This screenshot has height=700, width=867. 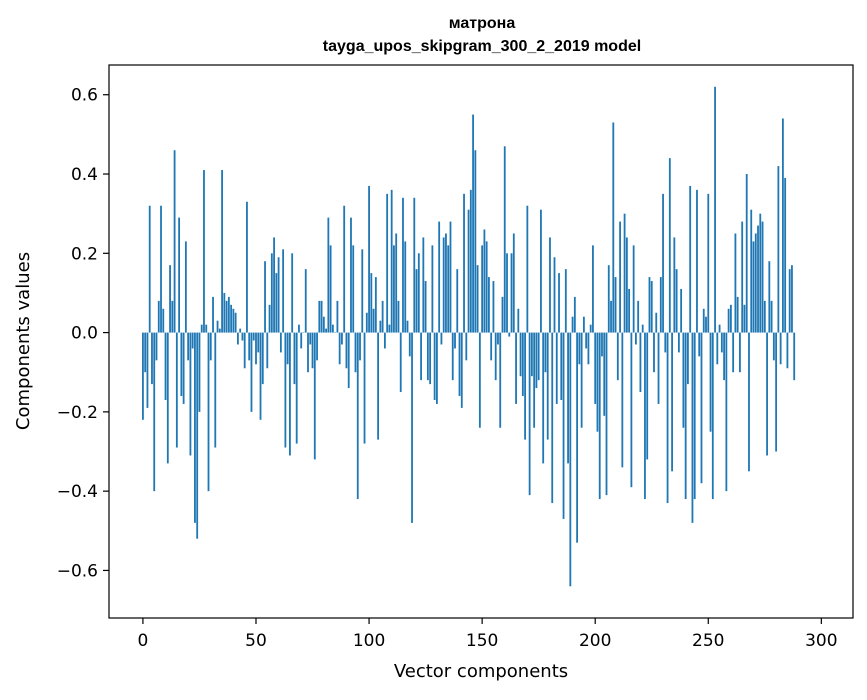 I want to click on y-axis-ticks: −0.6−0.4−0.20.00.20.40.6, so click(x=83, y=334).